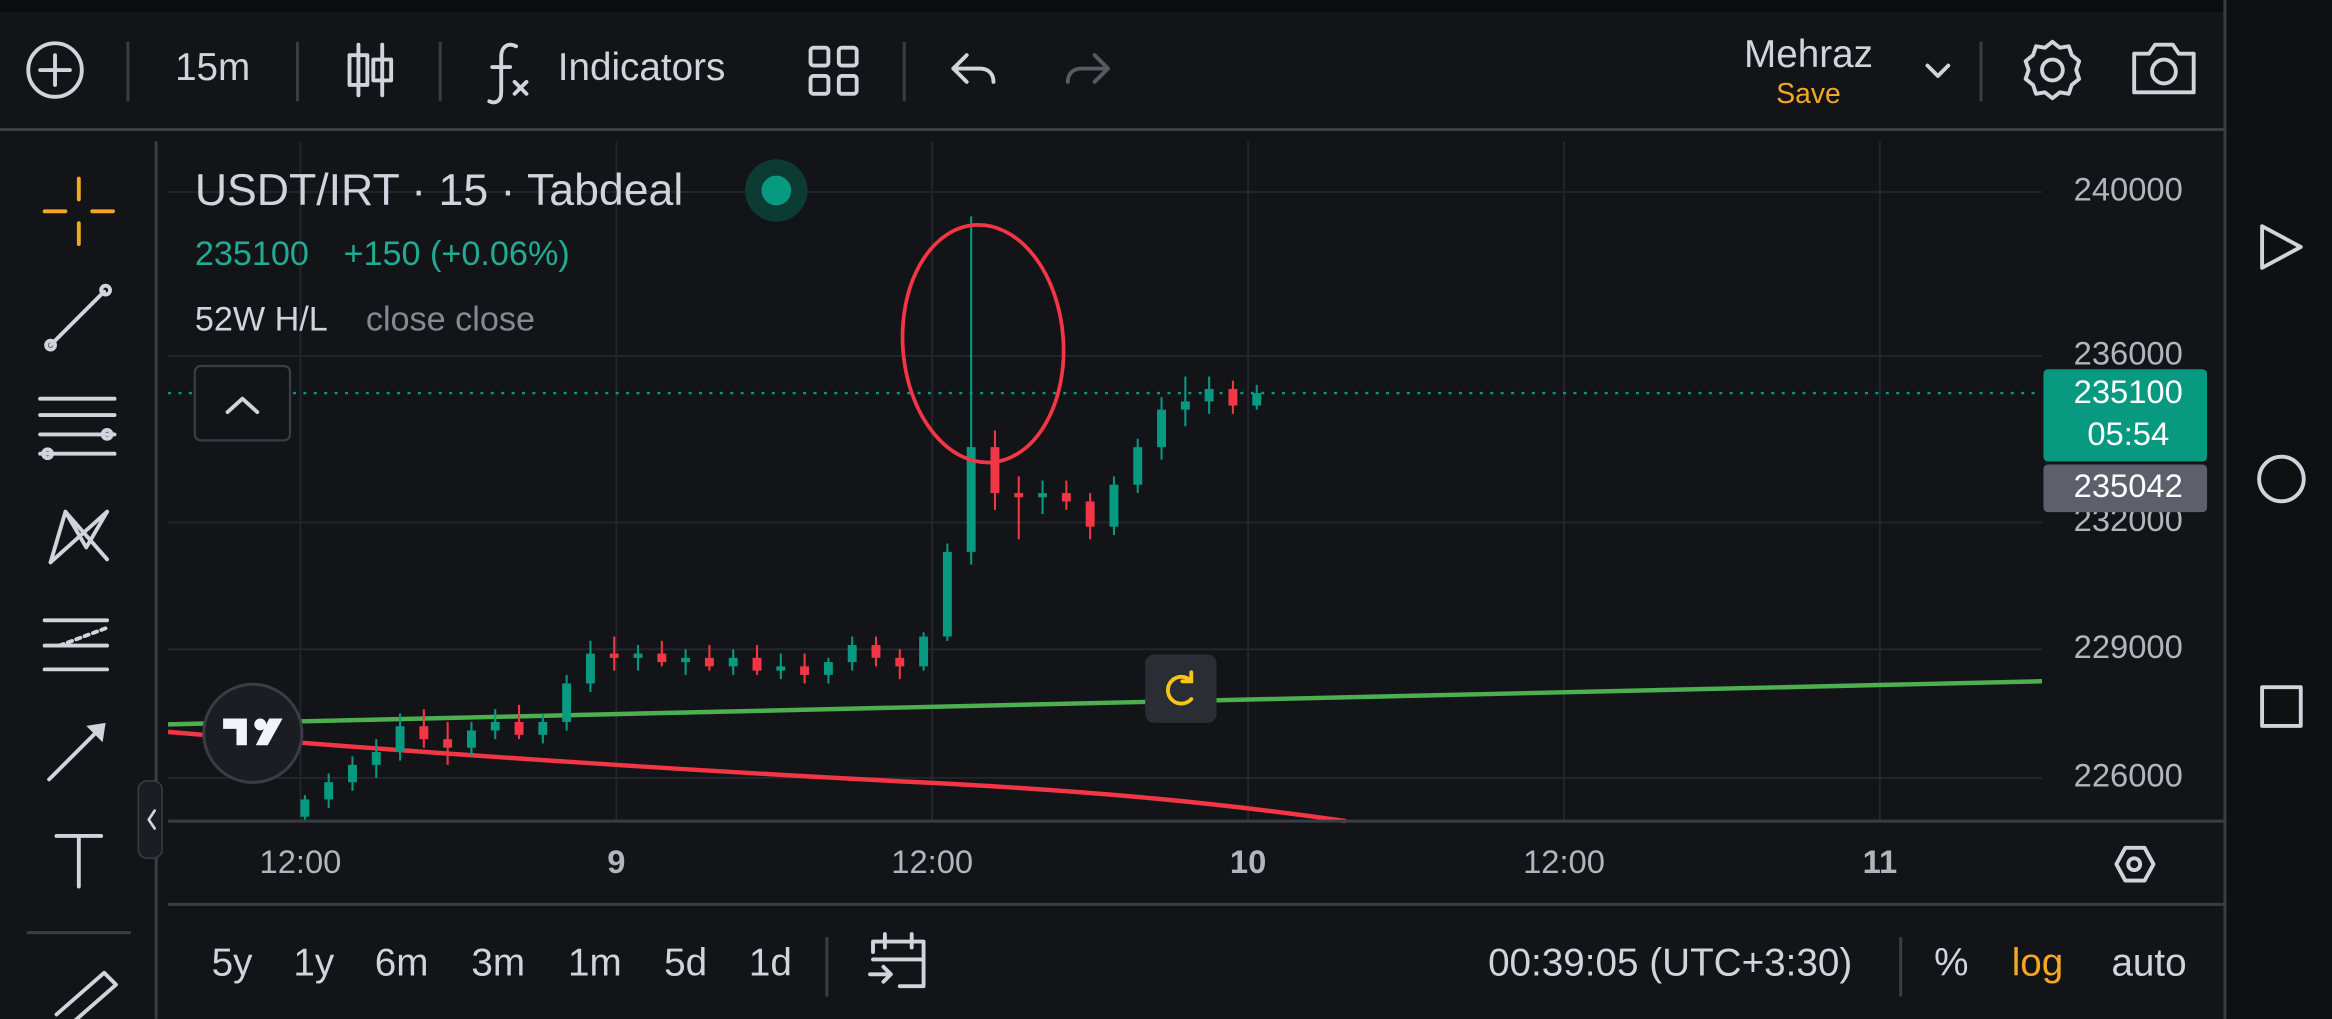 The height and width of the screenshot is (1019, 2332). Describe the element at coordinates (2281, 479) in the screenshot. I see `nav-home` at that location.